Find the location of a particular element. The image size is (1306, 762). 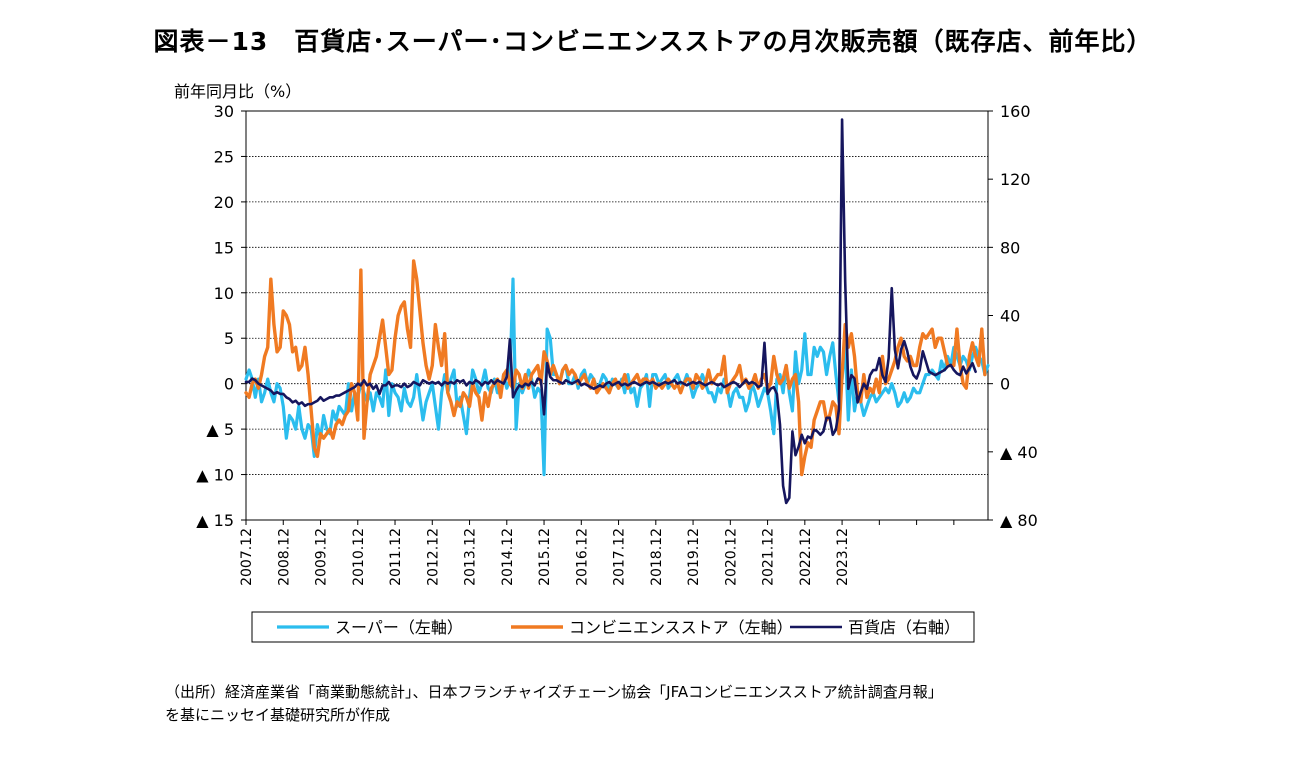

y-left-tick-label: 0 is located at coordinates (229, 384).